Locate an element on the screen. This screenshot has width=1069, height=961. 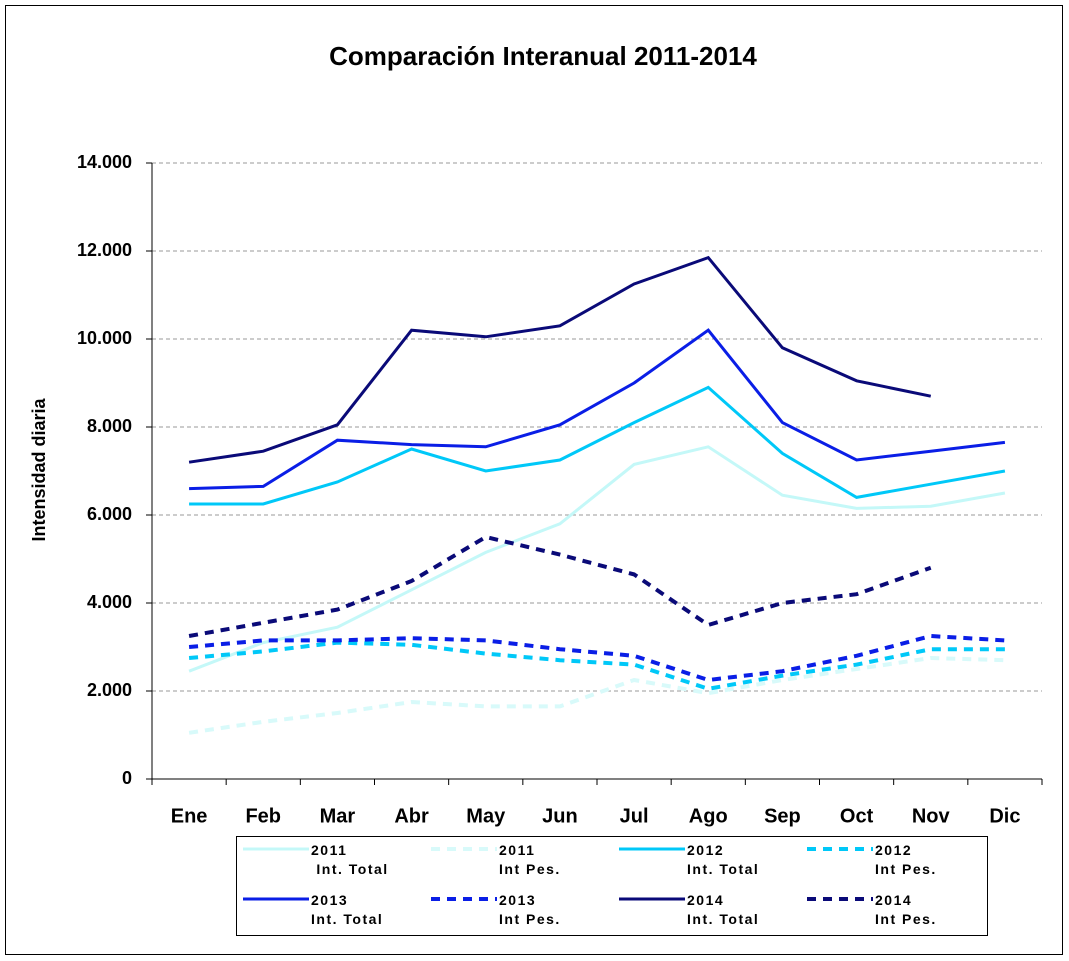
legend-label: 2012 Int. Total is located at coordinates (723, 859).